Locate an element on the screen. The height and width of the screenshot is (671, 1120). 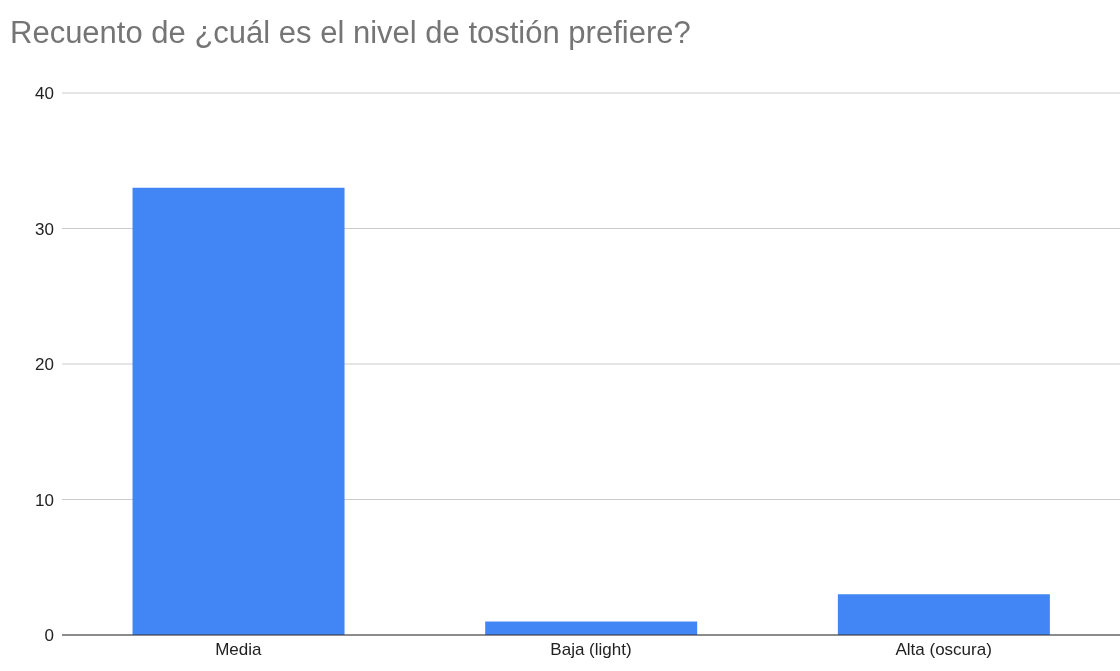
y-tick-label: 40 is located at coordinates (44, 94).